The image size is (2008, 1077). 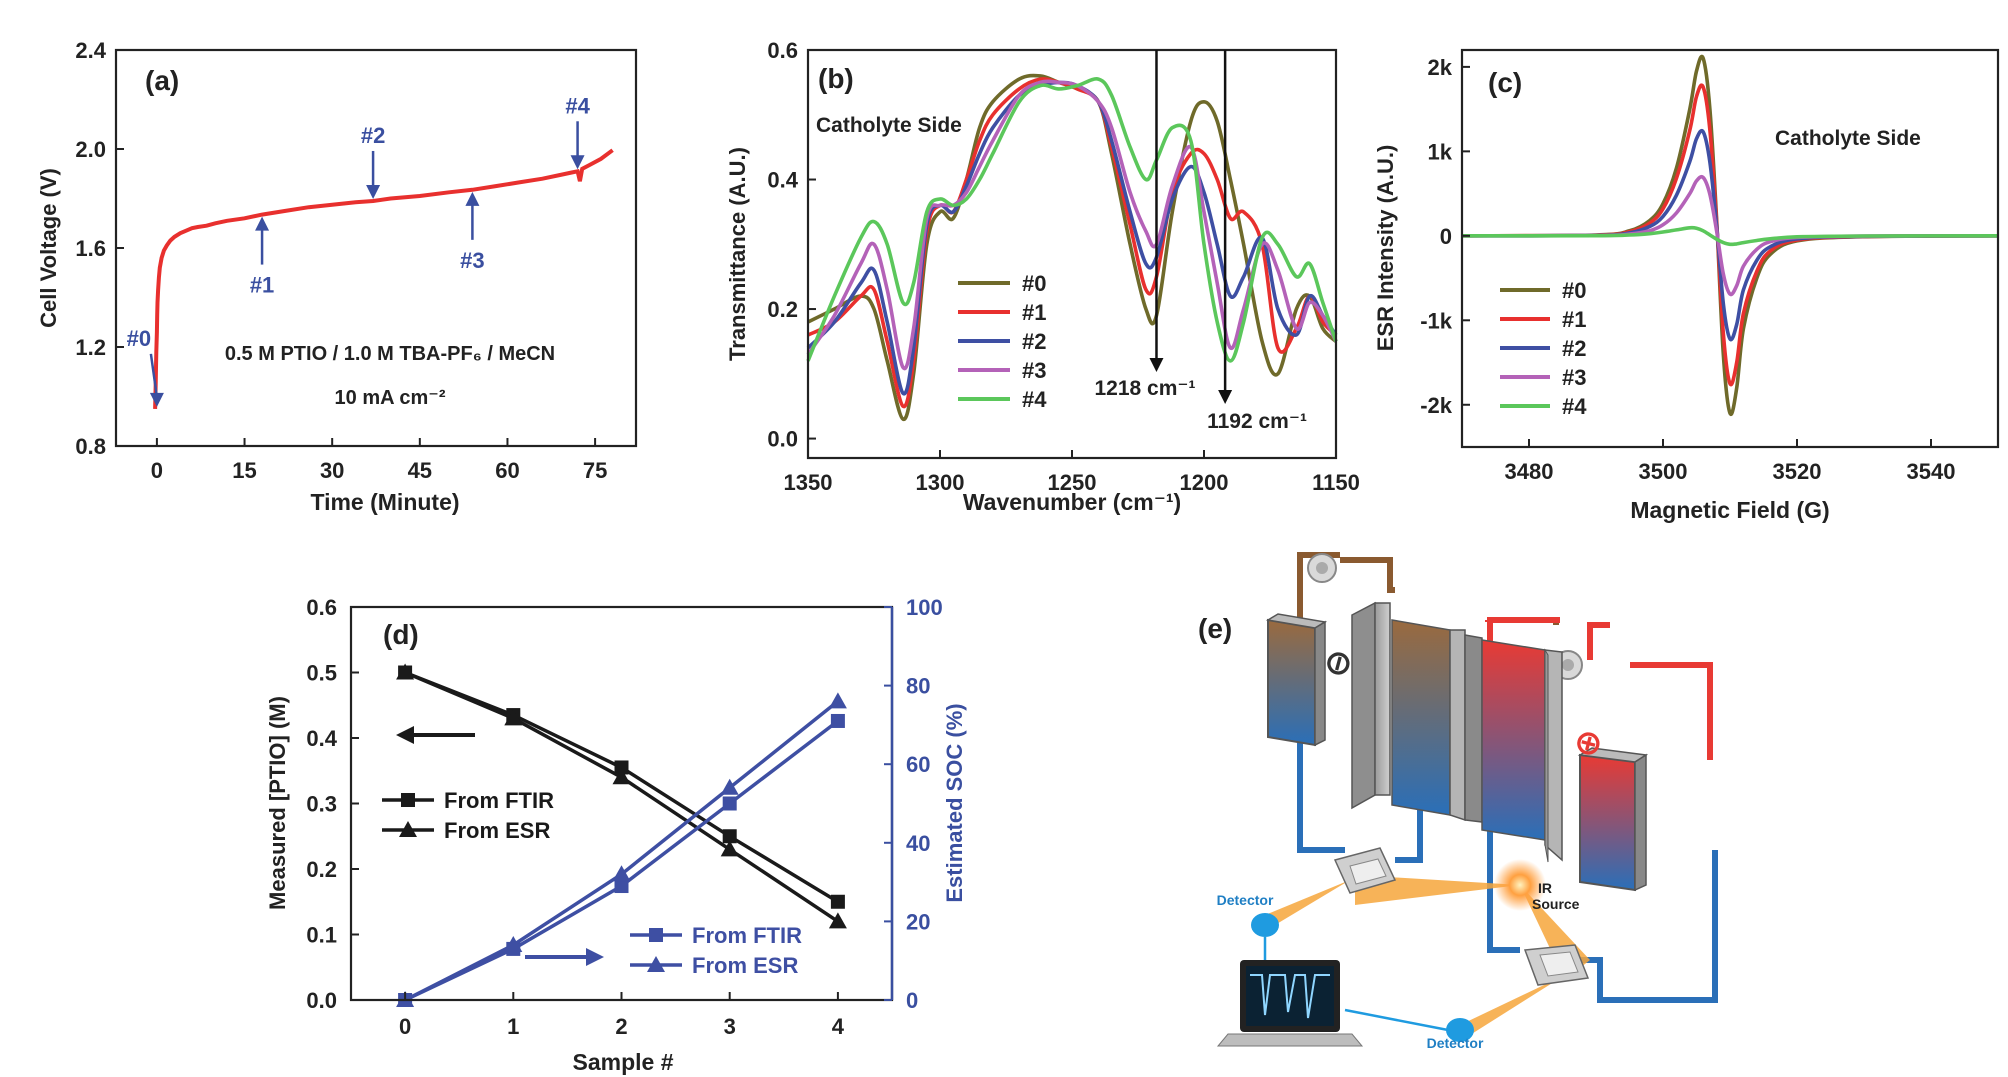 What do you see at coordinates (1072, 472) in the screenshot?
I see `panel-b-x-ticks: 1350 1300 1250 1200 1150` at bounding box center [1072, 472].